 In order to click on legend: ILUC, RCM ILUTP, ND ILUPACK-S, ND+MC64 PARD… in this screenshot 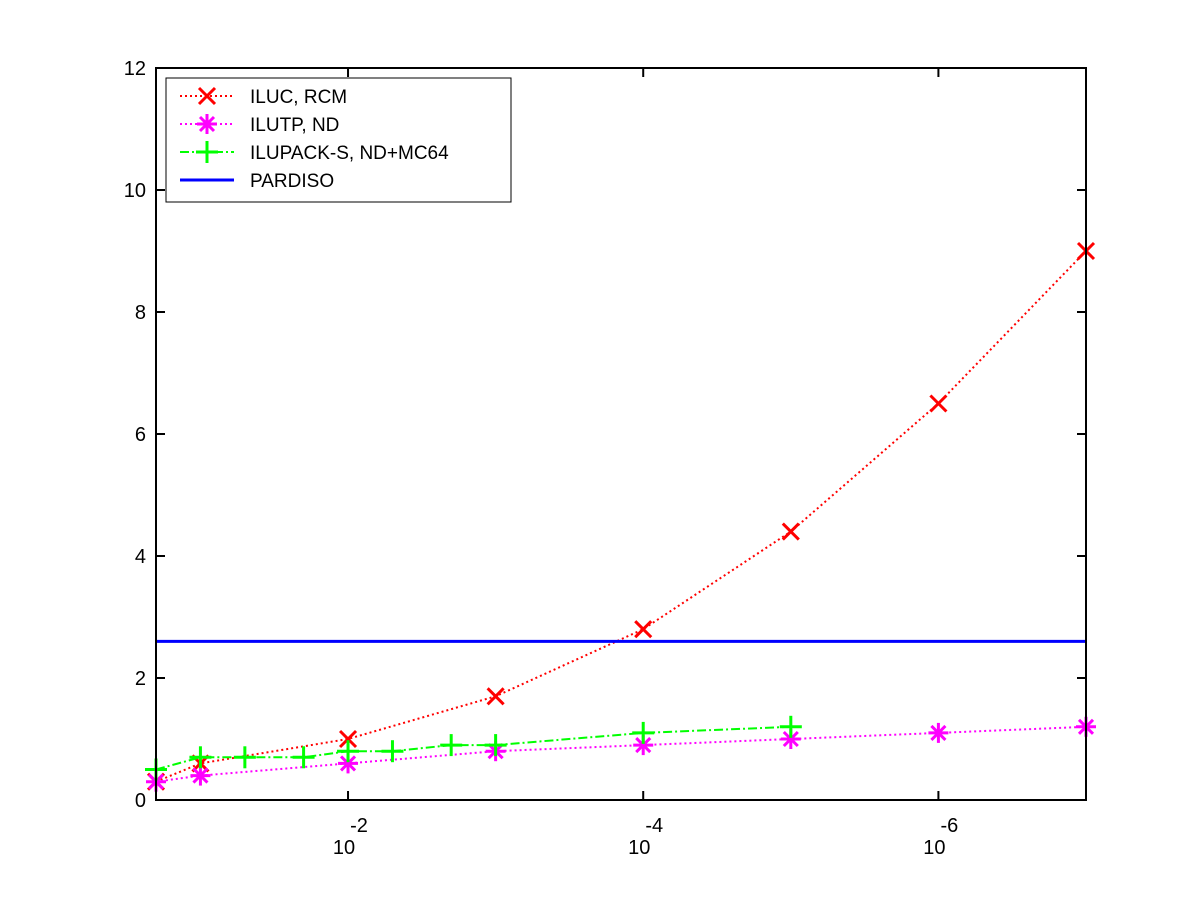, I will do `click(338, 140)`.